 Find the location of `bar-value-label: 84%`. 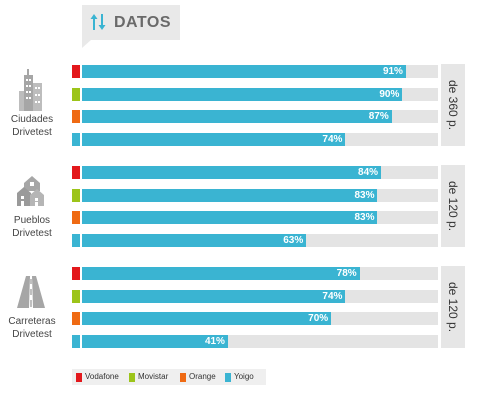

bar-value-label: 84% is located at coordinates (368, 172).